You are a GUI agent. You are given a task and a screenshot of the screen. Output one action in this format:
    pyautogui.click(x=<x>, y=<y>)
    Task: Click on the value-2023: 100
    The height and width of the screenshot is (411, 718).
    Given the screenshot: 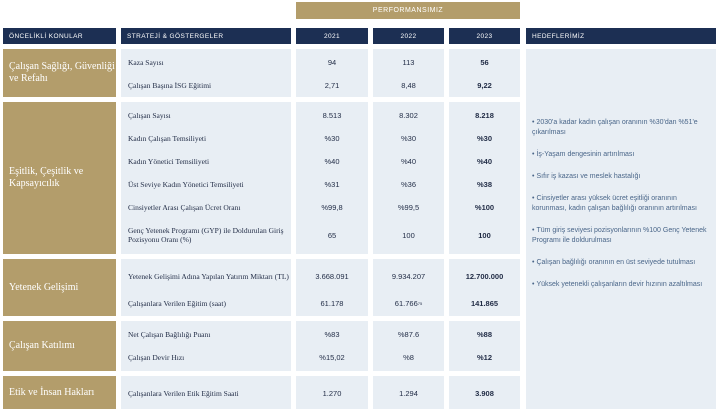 What is the action you would take?
    pyautogui.click(x=484, y=235)
    